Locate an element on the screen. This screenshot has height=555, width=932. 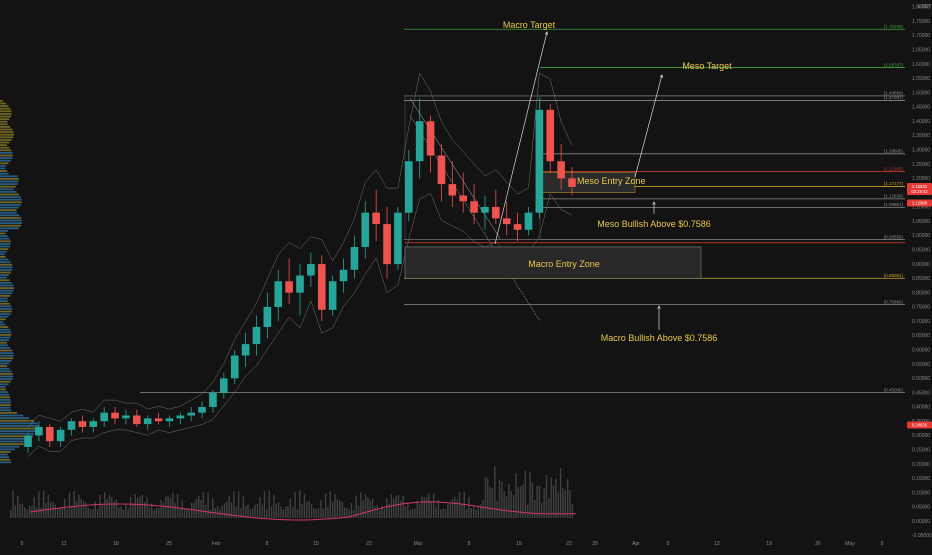
y-tick-label: 0.55000 is located at coordinates (921, 365).